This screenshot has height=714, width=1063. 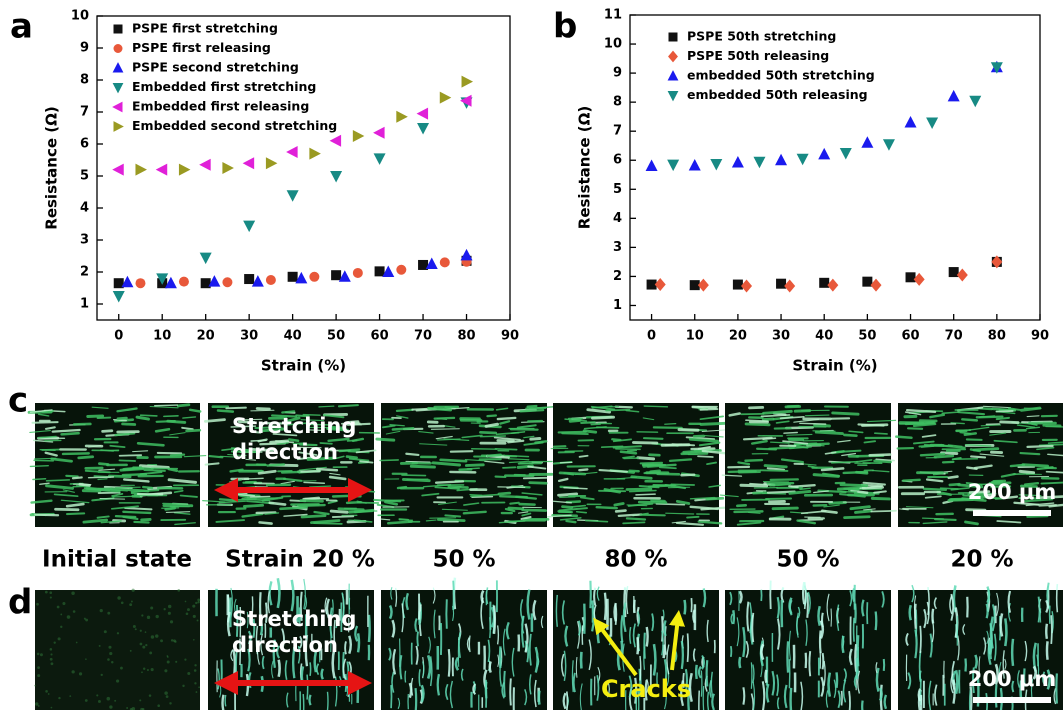 What do you see at coordinates (635, 560) in the screenshot?
I see `image-caption: 80 %` at bounding box center [635, 560].